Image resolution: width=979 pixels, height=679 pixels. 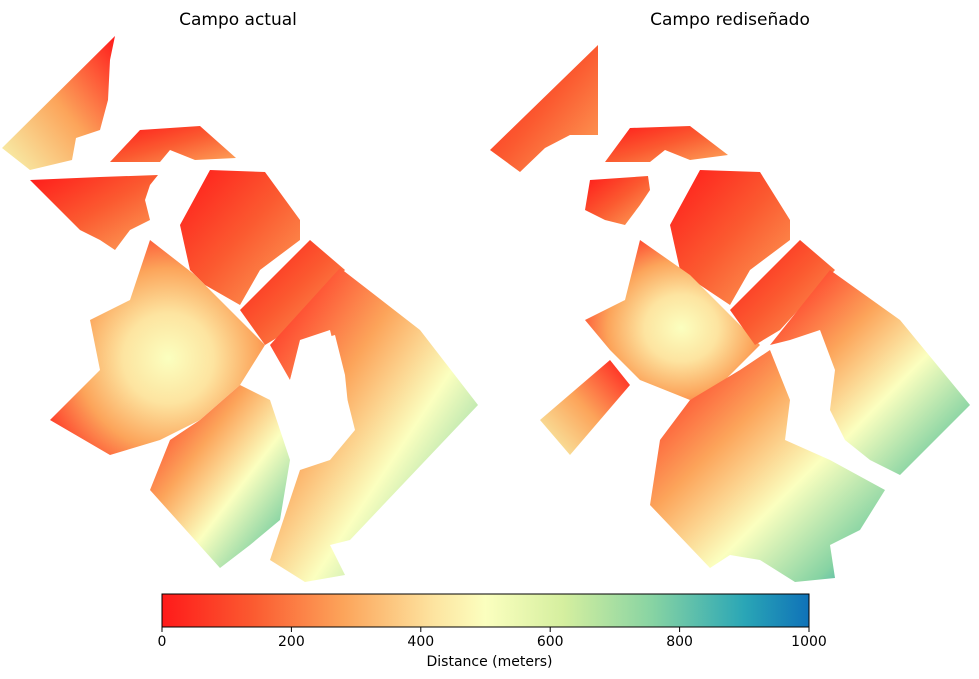 I want to click on panel-title-campo-redisenado: Campo rediseñado, so click(x=730, y=20).